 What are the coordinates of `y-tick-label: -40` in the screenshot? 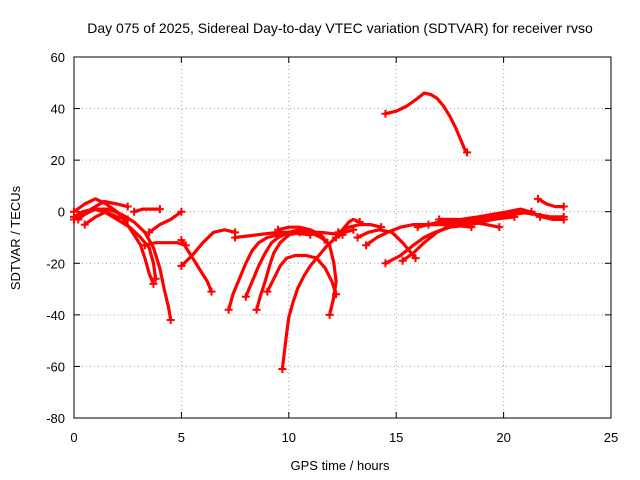 It's located at (55, 315).